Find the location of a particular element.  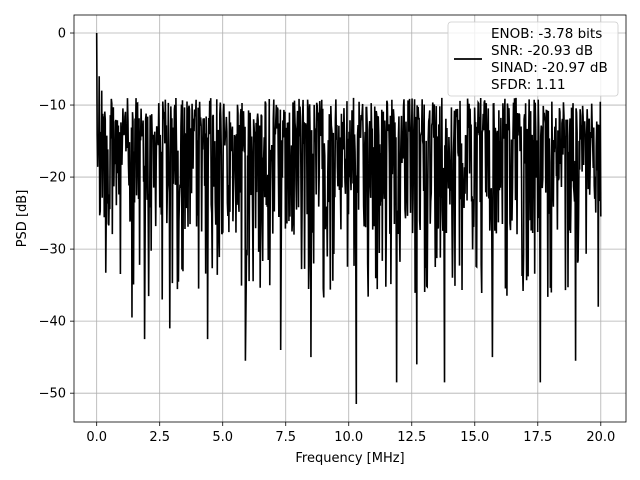

y-tick-label: −10 is located at coordinates (52, 106).